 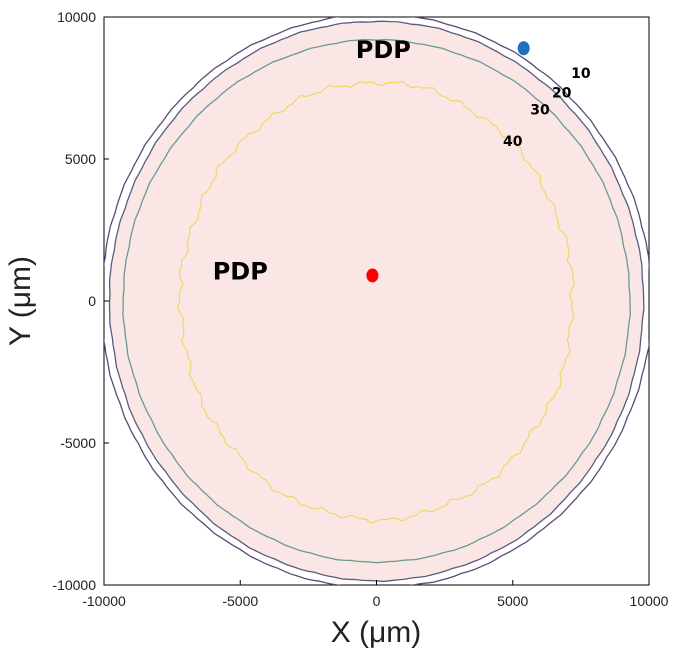 I want to click on x-tick-label: -10000, so click(x=104, y=601).